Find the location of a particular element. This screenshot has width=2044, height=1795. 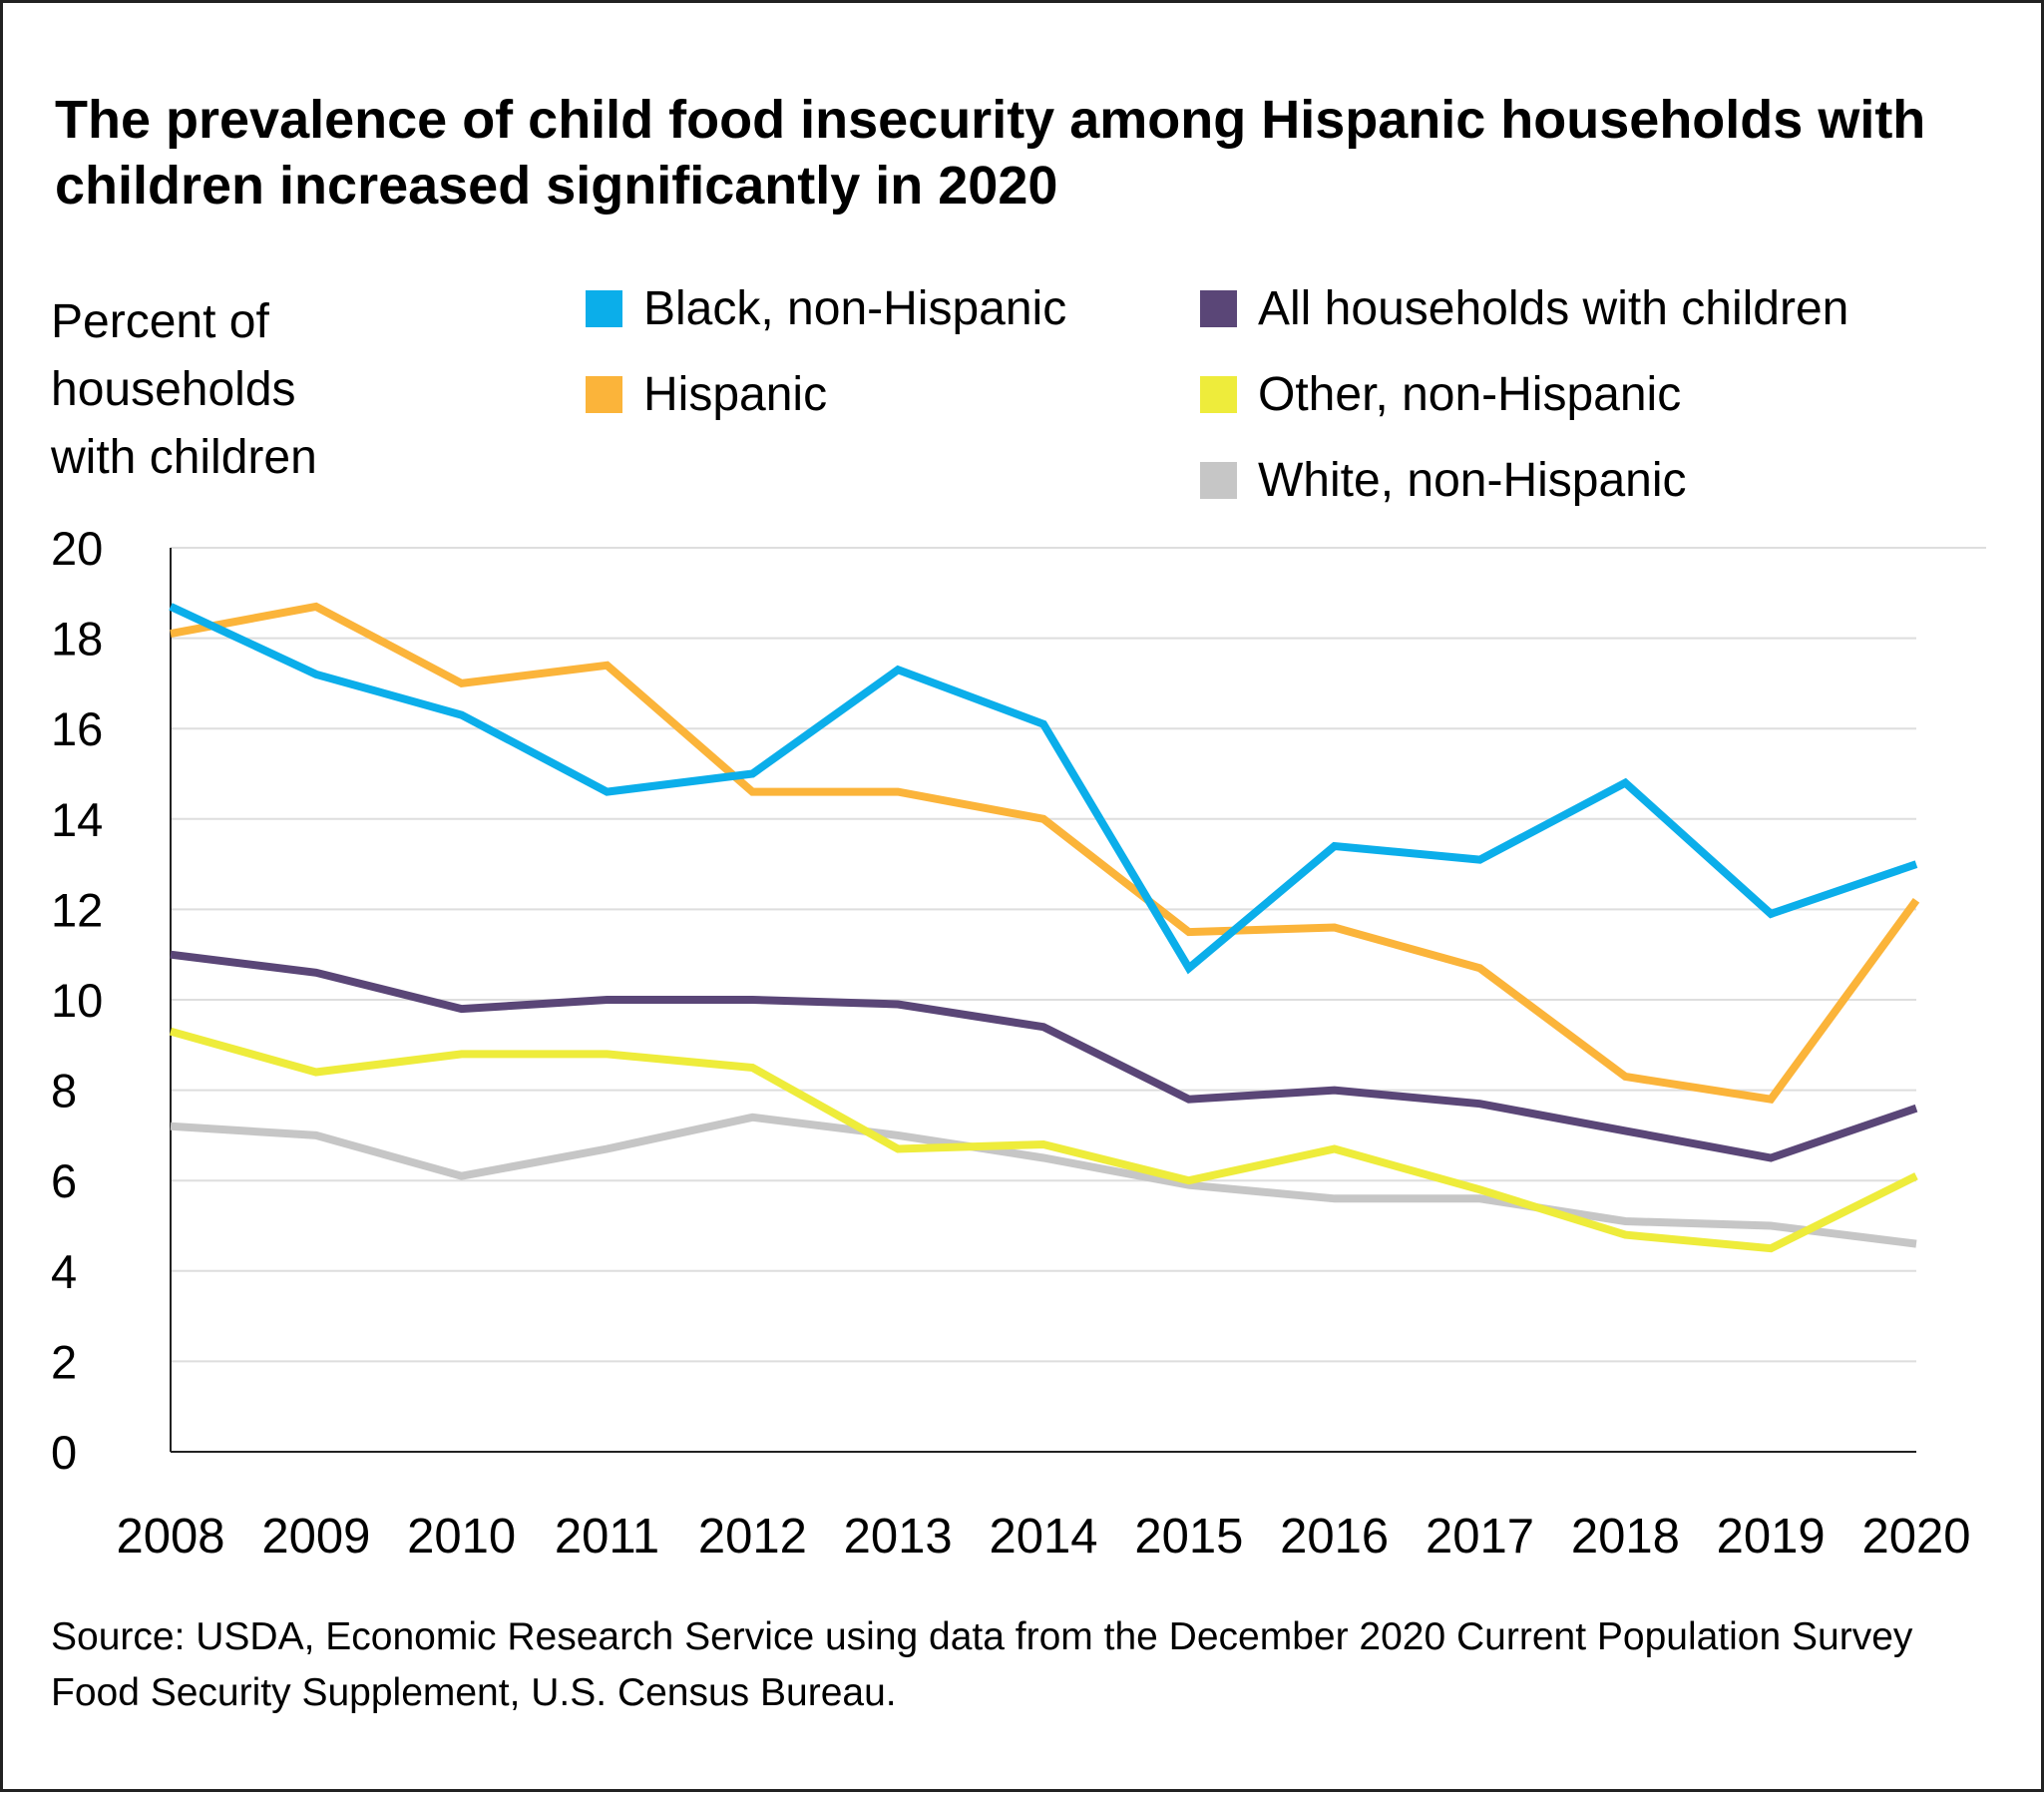

x-tick-label: 2009 is located at coordinates (315, 1537).